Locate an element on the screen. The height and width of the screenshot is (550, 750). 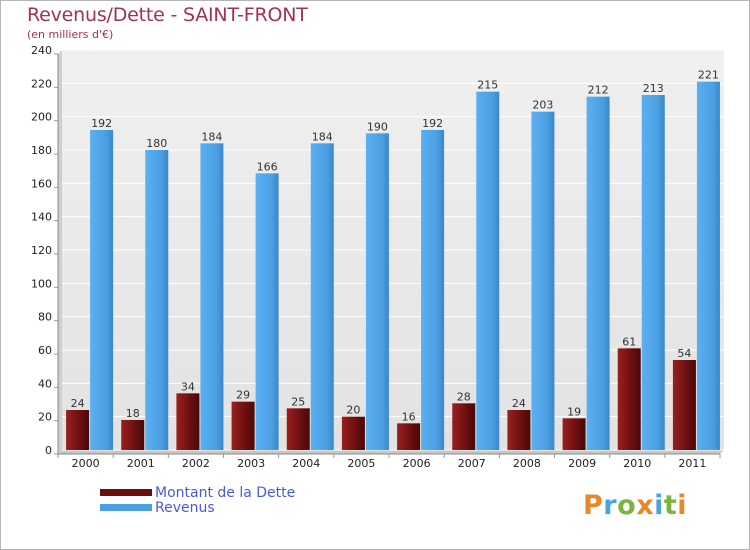
legend-item-debt: Montant de la Dette is located at coordinates (197, 493).